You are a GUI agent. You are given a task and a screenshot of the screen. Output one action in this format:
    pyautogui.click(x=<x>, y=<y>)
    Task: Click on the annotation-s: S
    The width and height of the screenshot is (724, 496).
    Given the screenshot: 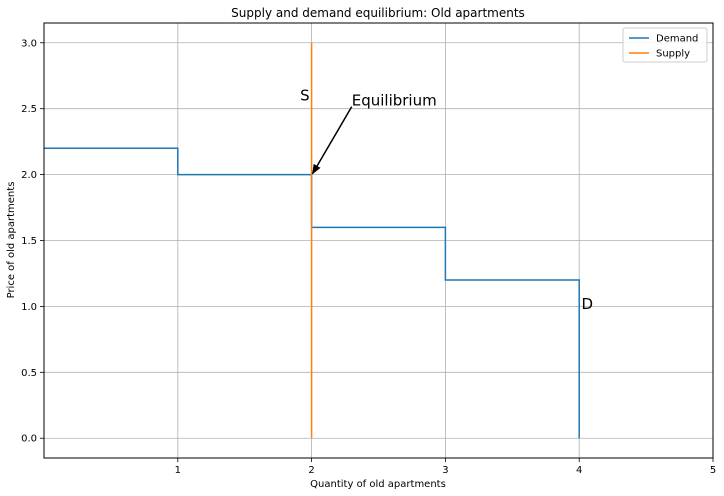 What is the action you would take?
    pyautogui.click(x=305, y=96)
    